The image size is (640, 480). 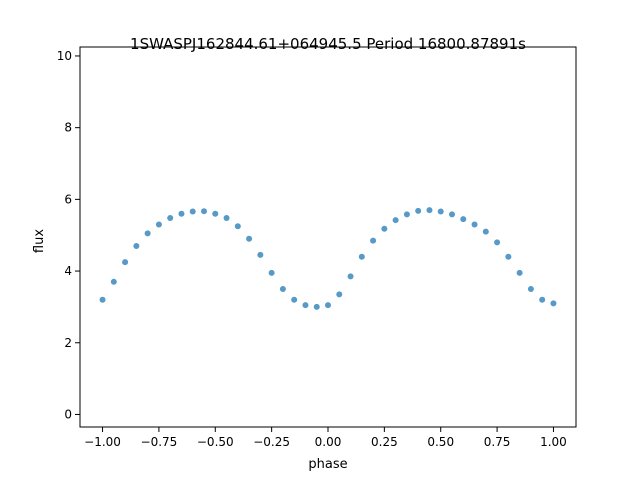 I want to click on x-tick-label-0: −1.00, so click(x=102, y=442).